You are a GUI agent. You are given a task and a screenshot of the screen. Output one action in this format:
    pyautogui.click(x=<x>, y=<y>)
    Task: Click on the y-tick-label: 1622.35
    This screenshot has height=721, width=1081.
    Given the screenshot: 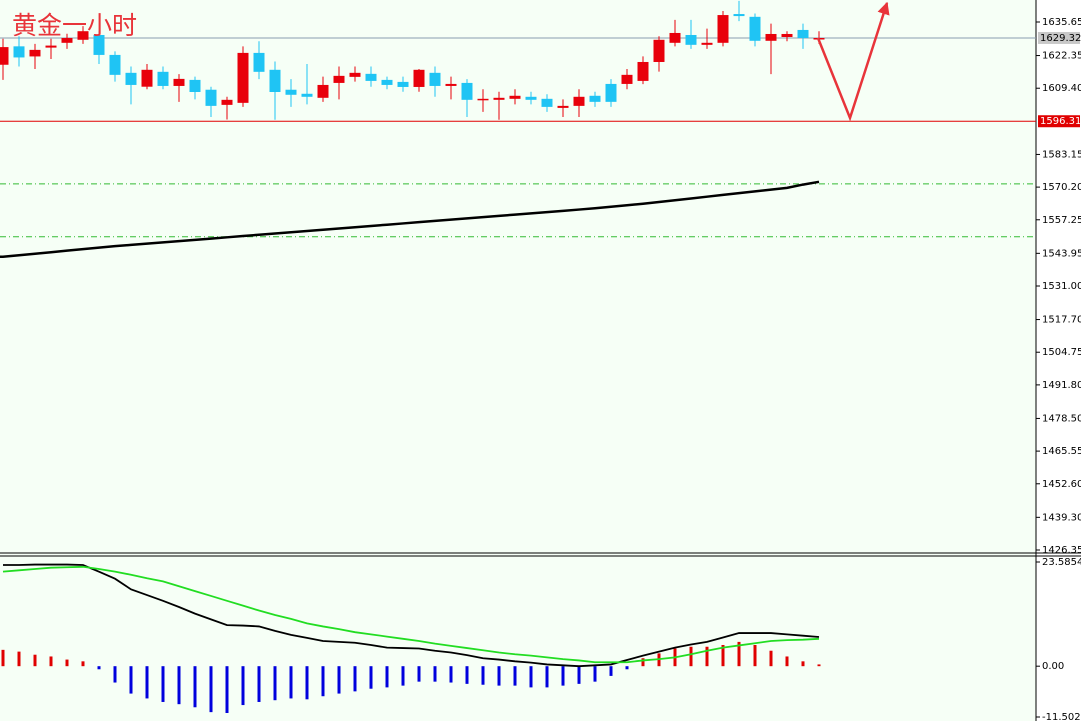 What is the action you would take?
    pyautogui.click(x=1061, y=56)
    